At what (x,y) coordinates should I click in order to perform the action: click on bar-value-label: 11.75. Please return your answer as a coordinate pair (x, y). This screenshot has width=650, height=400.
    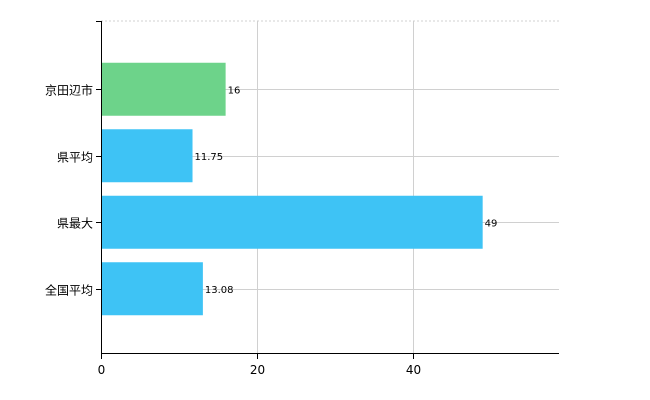
    Looking at the image, I should click on (209, 157).